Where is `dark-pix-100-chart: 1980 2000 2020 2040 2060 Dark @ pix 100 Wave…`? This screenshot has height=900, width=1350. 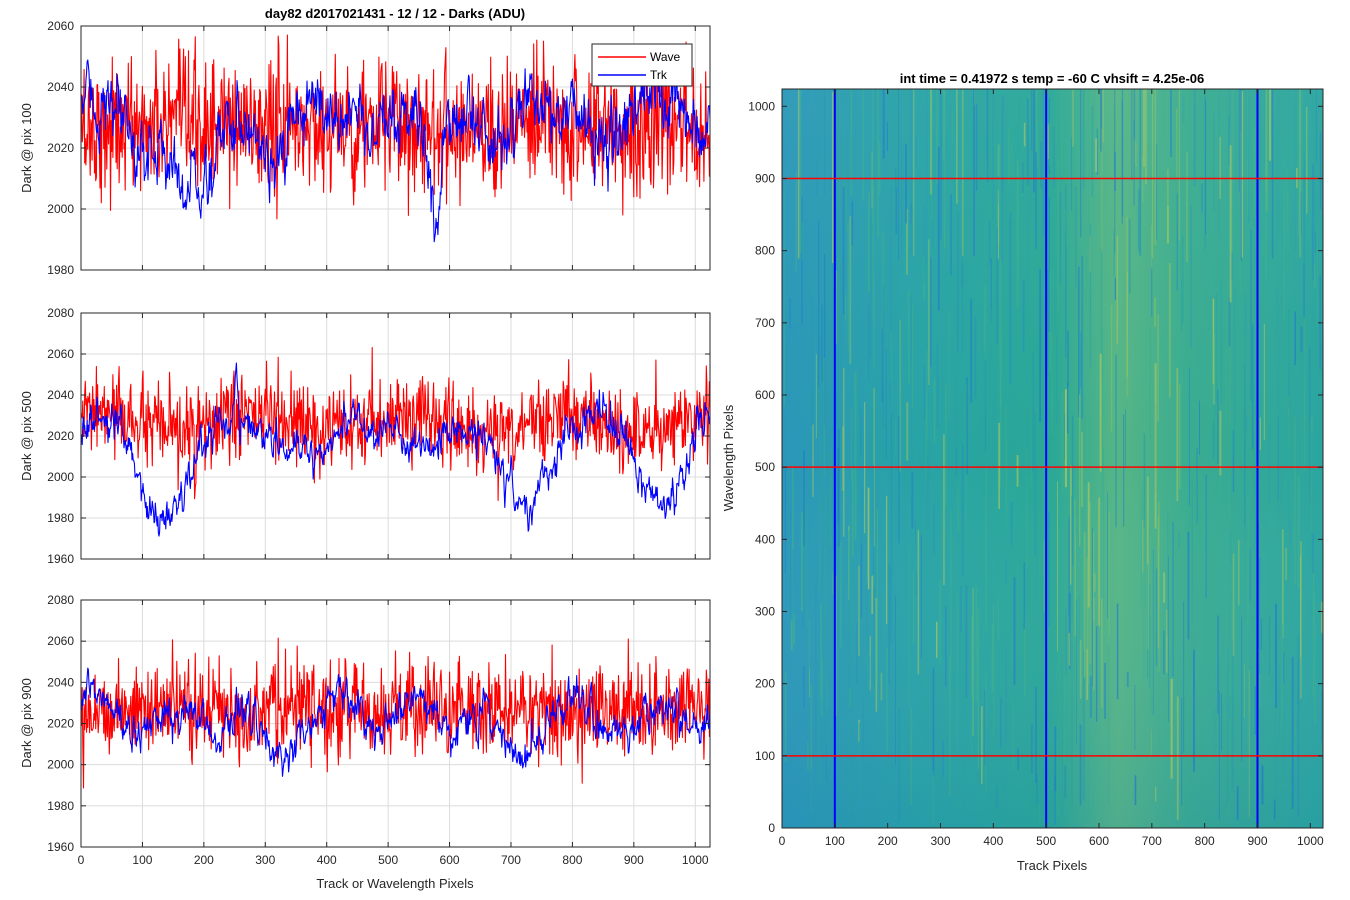
dark-pix-100-chart: 1980 2000 2020 2040 2060 Dark @ pix 100 Wave… is located at coordinates (365, 148).